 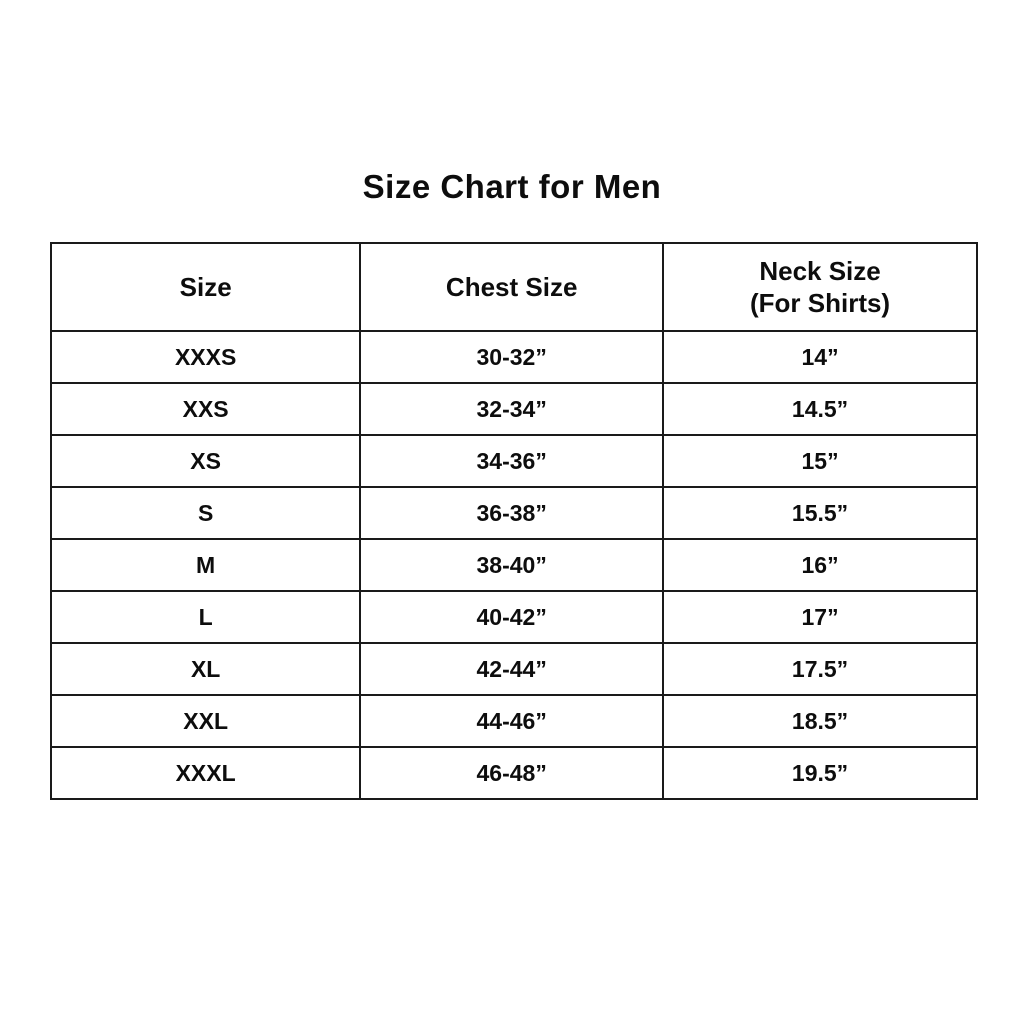 What do you see at coordinates (820, 357) in the screenshot?
I see `neck-size-cell: 14”` at bounding box center [820, 357].